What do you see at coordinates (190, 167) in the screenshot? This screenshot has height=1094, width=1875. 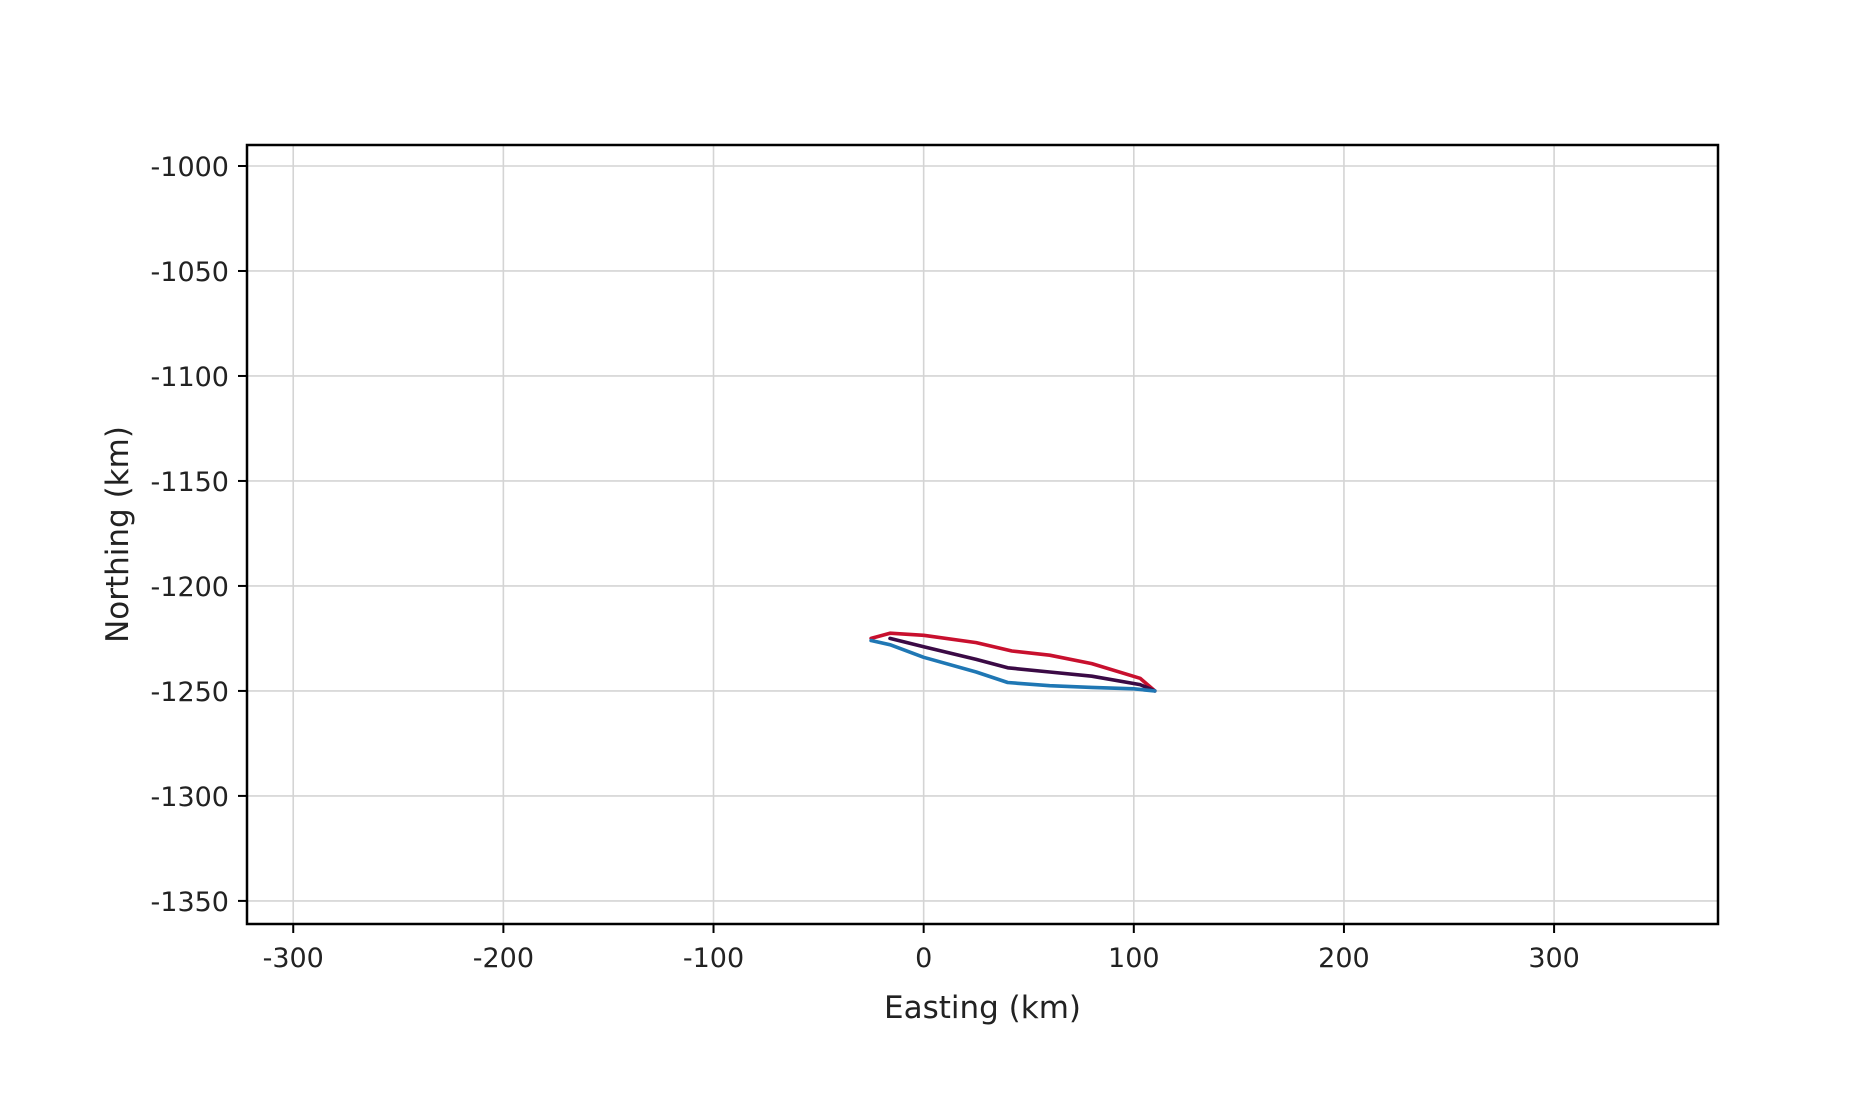 I see `y-tick-label: -1000` at bounding box center [190, 167].